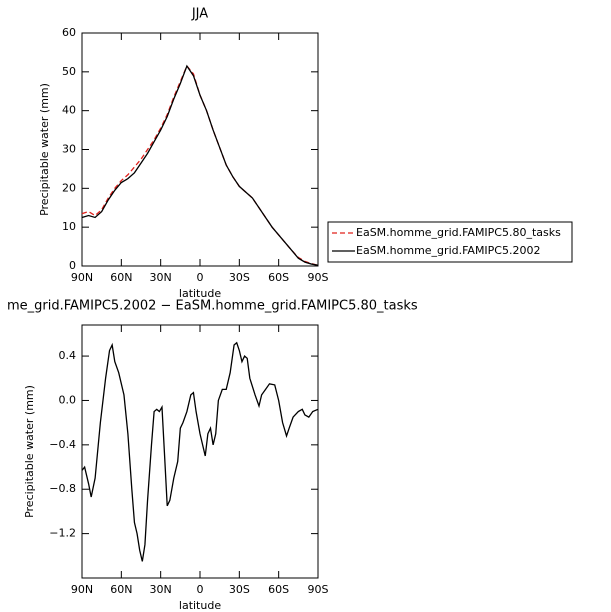 Image resolution: width=611 pixels, height=612 pixels. Describe the element at coordinates (450, 242) in the screenshot. I see `legend-box` at that location.